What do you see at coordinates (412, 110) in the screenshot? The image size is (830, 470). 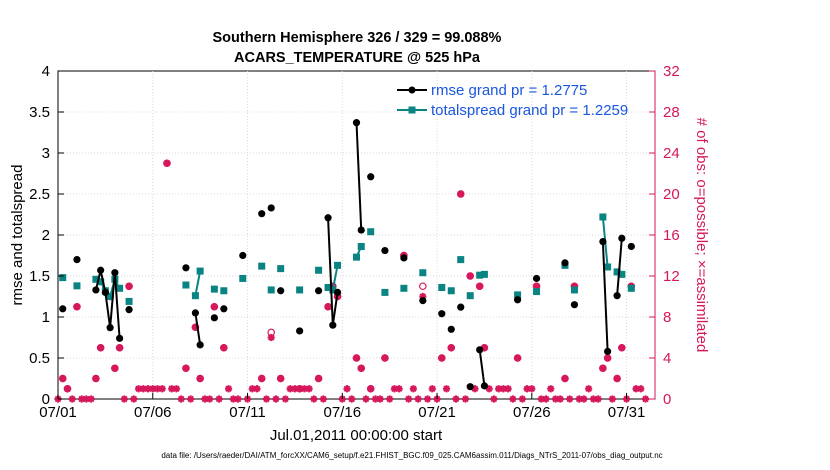 I see `legend-totalspread-marker` at bounding box center [412, 110].